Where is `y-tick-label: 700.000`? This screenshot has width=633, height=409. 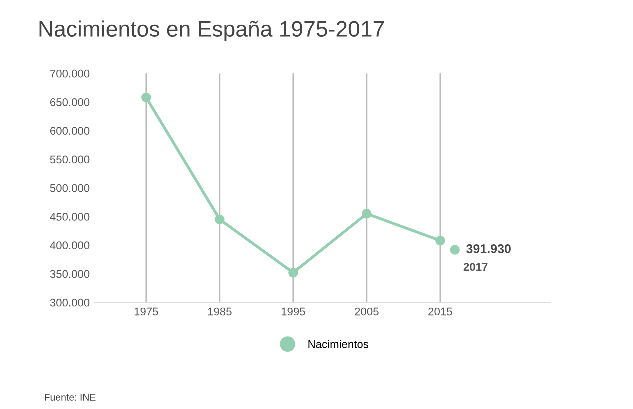
y-tick-label: 700.000 is located at coordinates (70, 74).